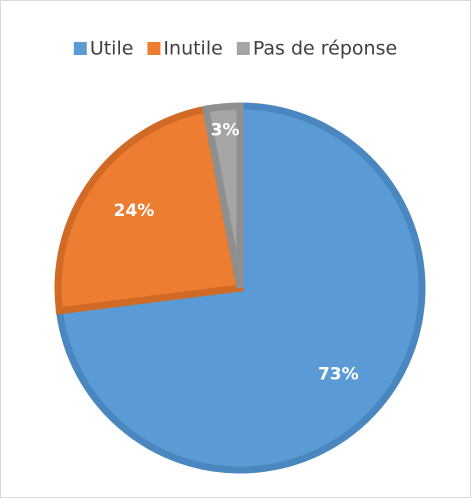 This screenshot has height=498, width=471. Describe the element at coordinates (192, 49) in the screenshot. I see `legend-label: Inutile` at that location.